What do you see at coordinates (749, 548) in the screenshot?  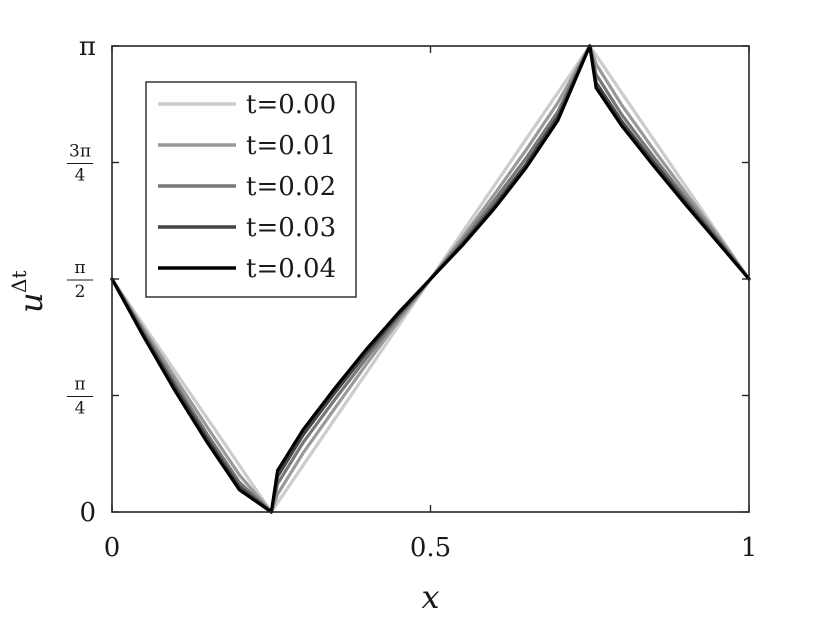 I see `x-tick-label-2: 1` at bounding box center [749, 548].